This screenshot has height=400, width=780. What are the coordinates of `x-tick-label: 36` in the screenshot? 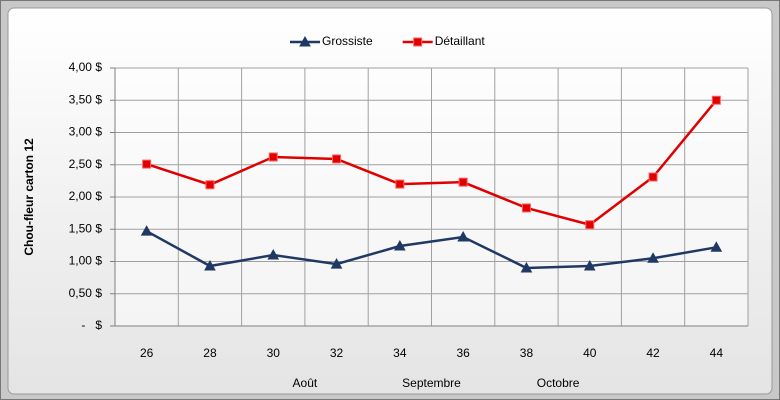 It's located at (463, 353).